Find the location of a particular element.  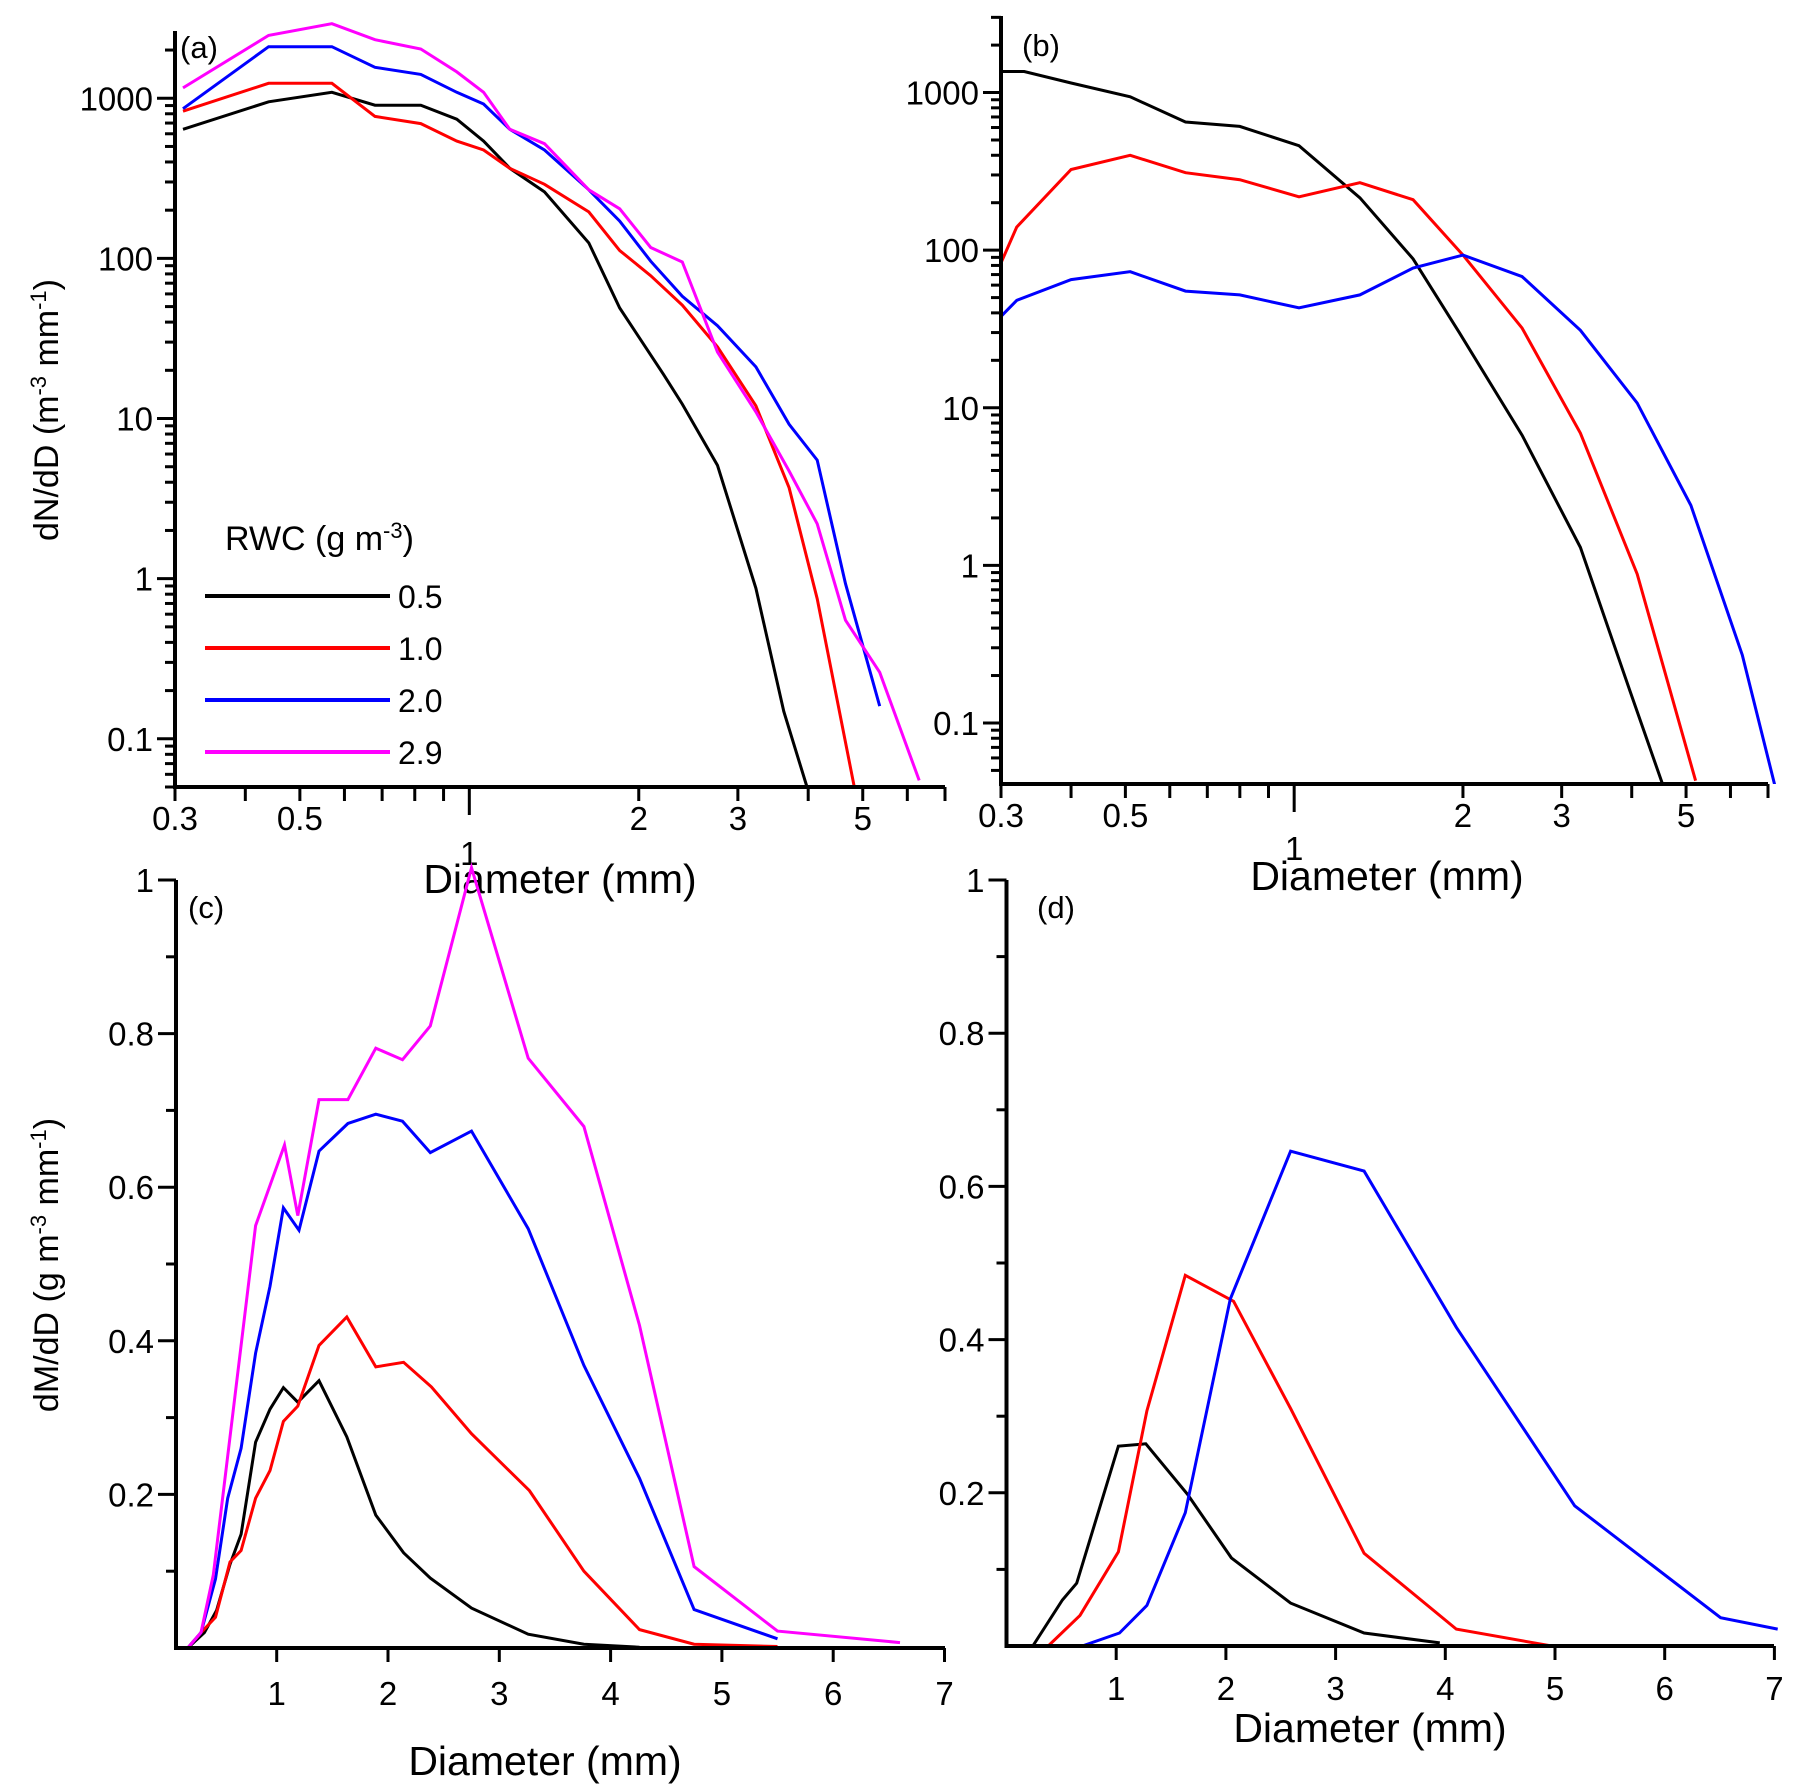

legend-entry-label: 2.9 is located at coordinates (420, 753).